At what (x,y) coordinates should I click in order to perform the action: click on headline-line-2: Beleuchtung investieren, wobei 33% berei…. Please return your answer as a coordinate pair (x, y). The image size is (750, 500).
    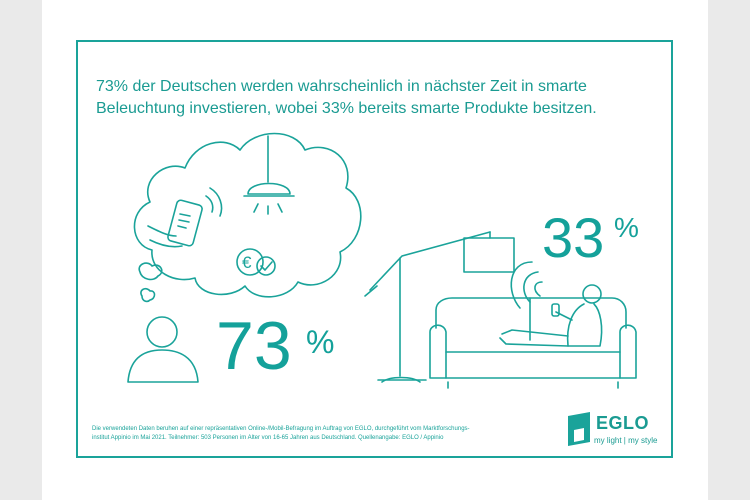
    Looking at the image, I should click on (346, 108).